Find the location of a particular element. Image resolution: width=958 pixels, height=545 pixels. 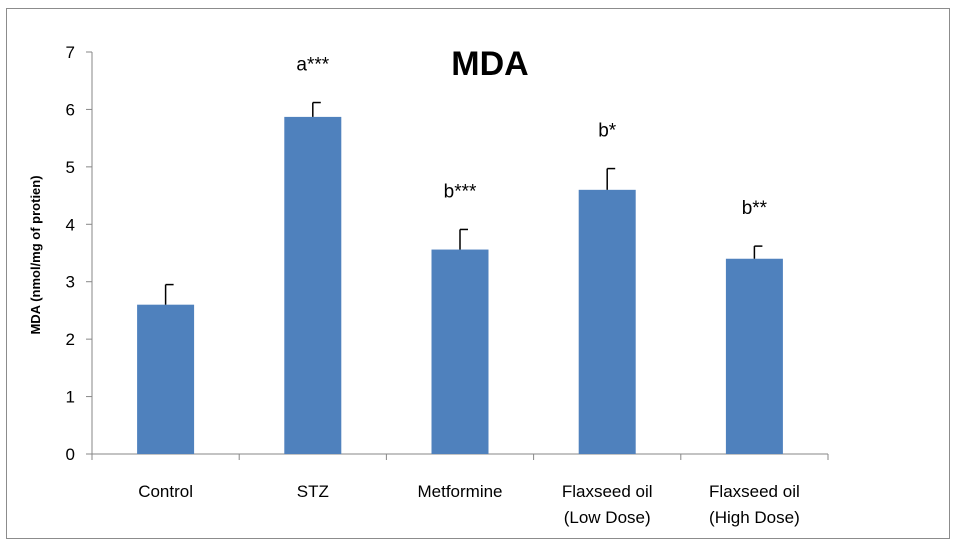

x-tick-label: (Low Dose) is located at coordinates (607, 517).